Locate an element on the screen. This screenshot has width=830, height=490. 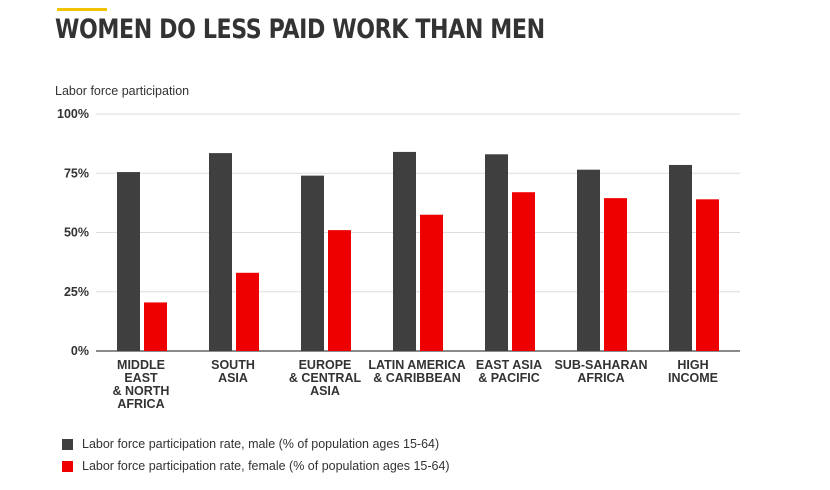
x-tick-label: SOUTH ASIA is located at coordinates (233, 371).